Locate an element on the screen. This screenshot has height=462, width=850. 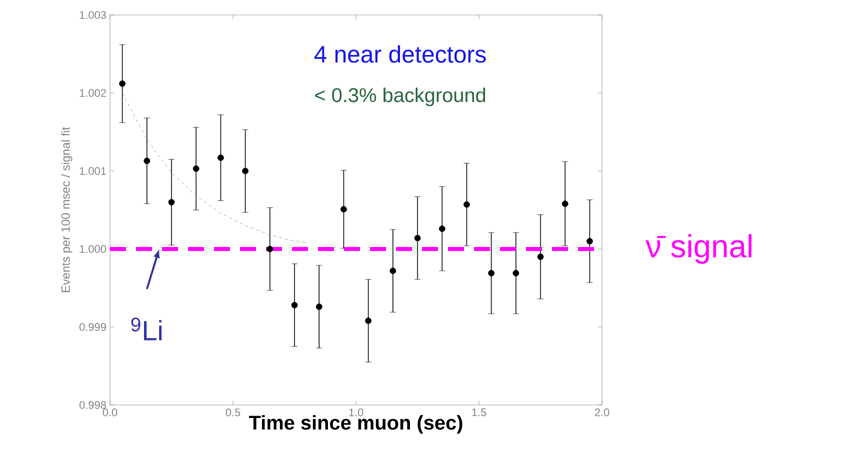
annotation: < 0.3% background is located at coordinates (400, 97).